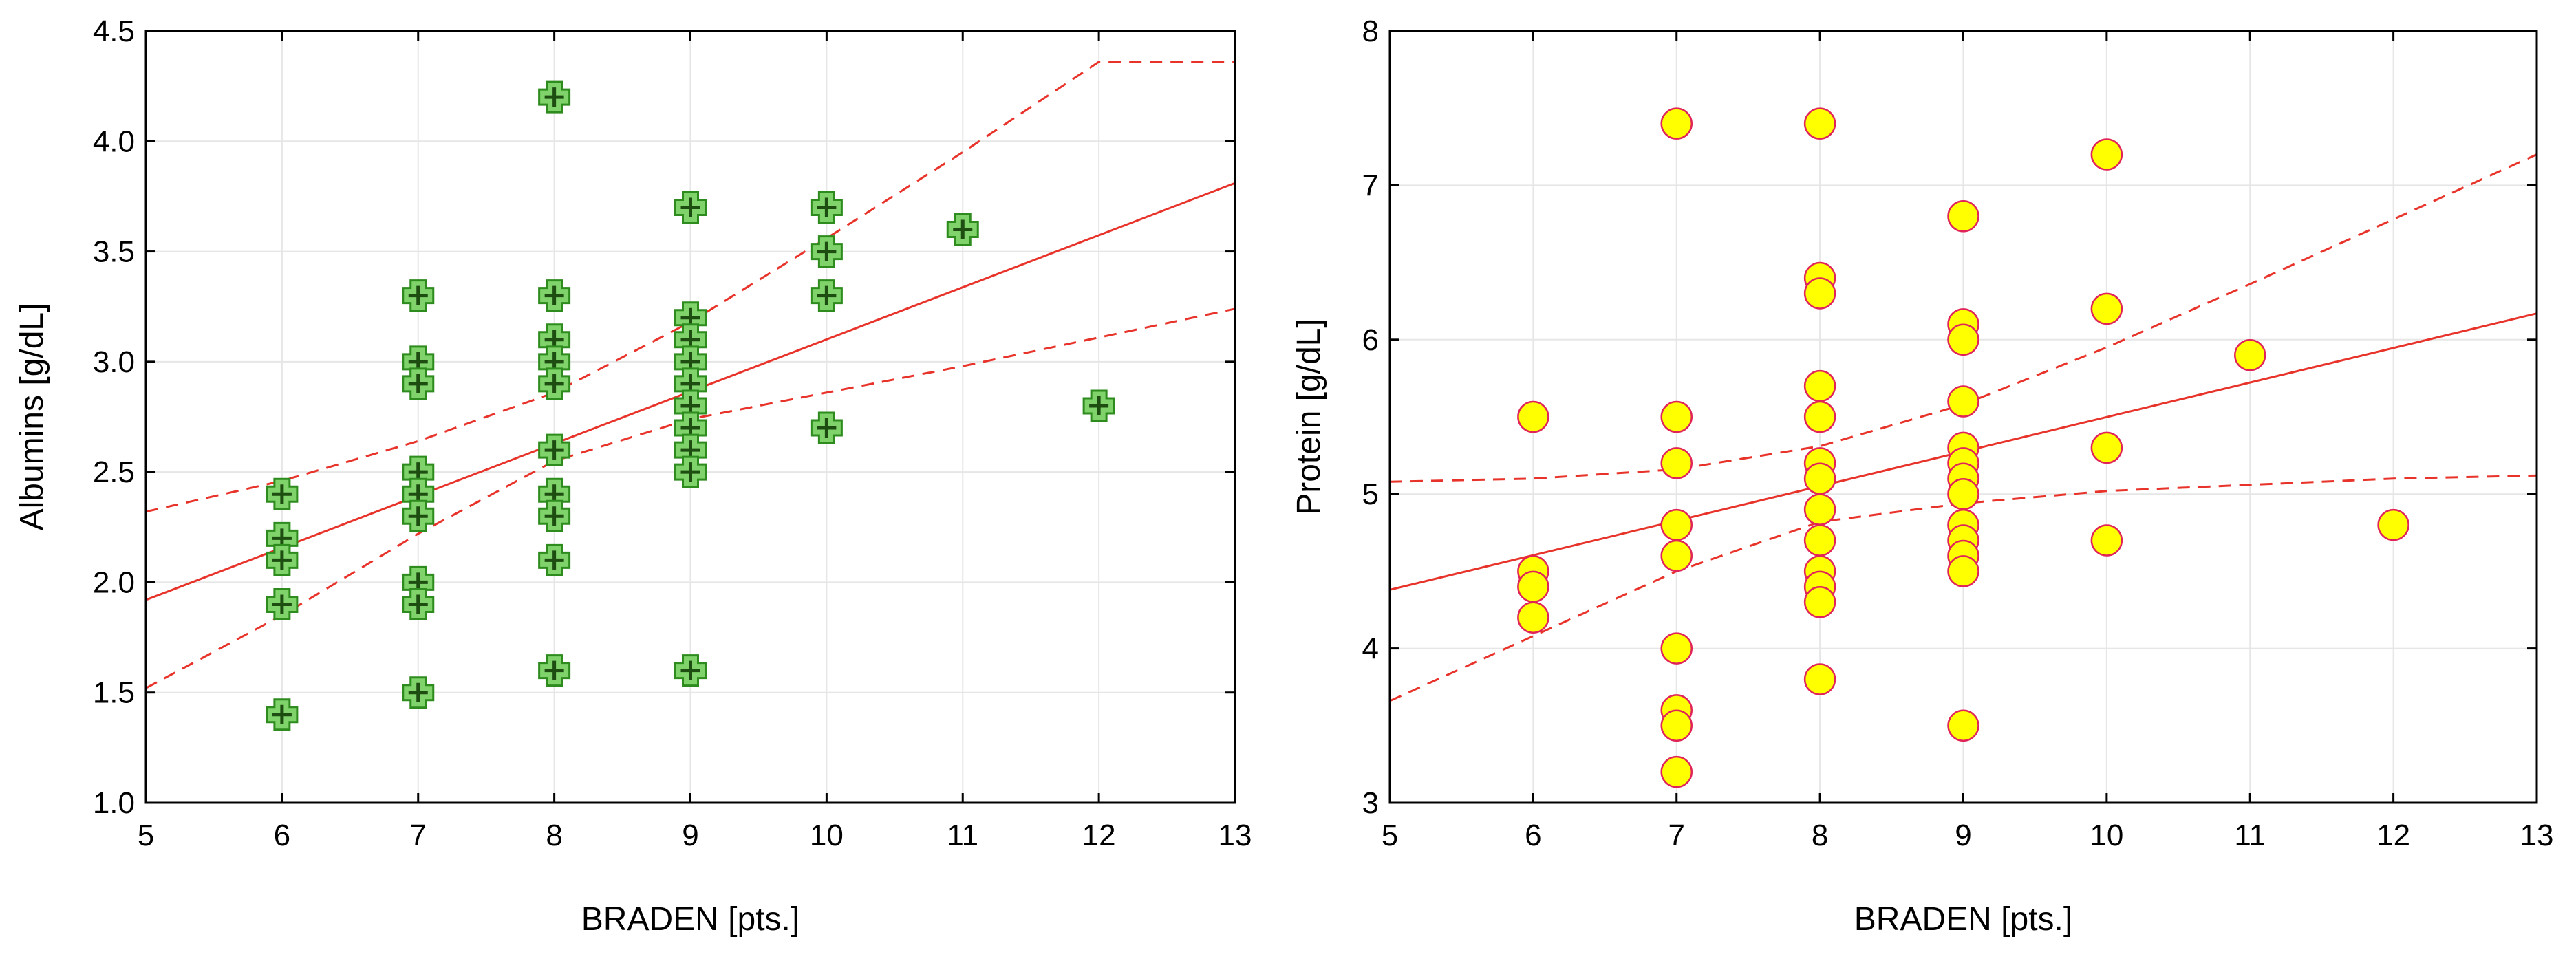  Describe the element at coordinates (114, 582) in the screenshot. I see `y-tick-label: 2.0` at that location.